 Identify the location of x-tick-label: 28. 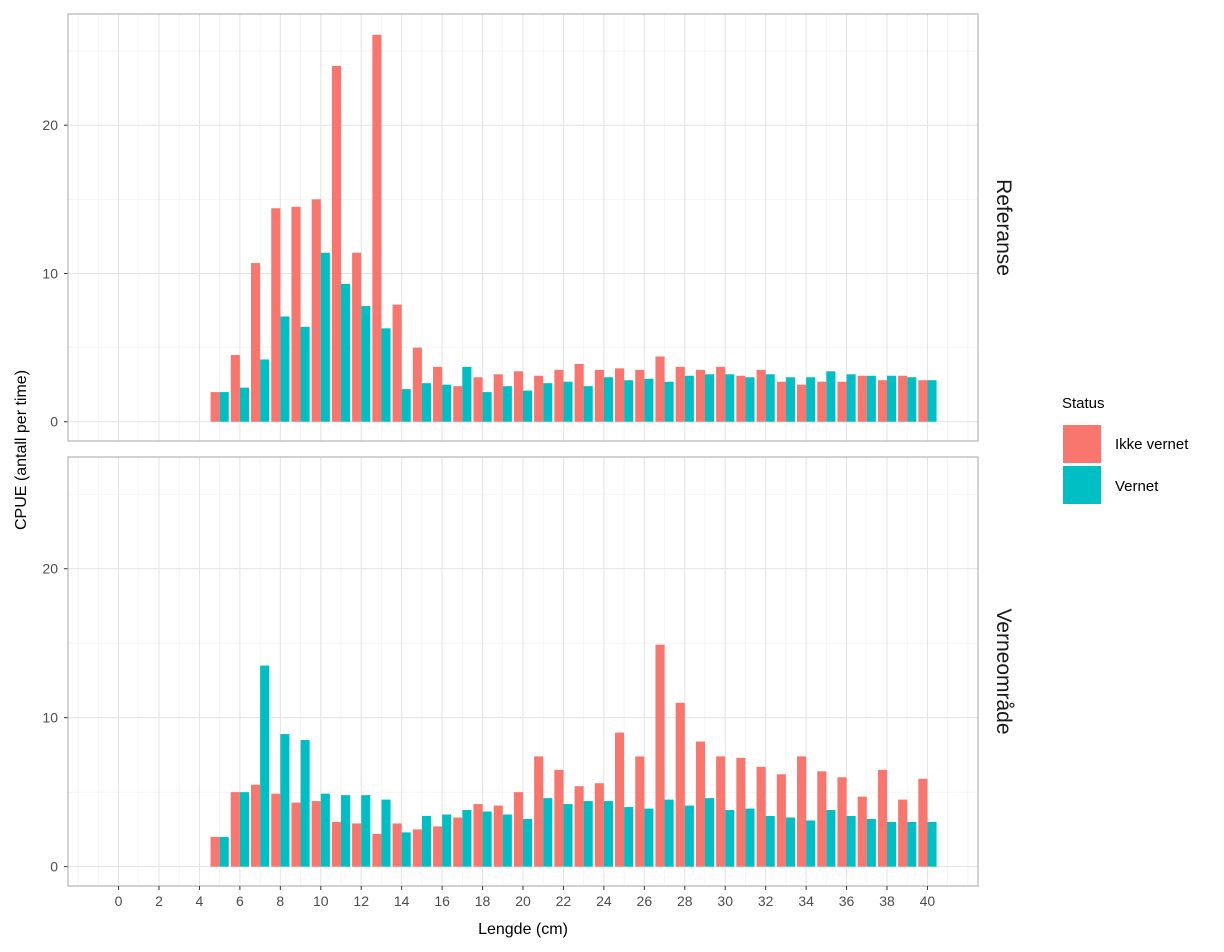
(685, 901).